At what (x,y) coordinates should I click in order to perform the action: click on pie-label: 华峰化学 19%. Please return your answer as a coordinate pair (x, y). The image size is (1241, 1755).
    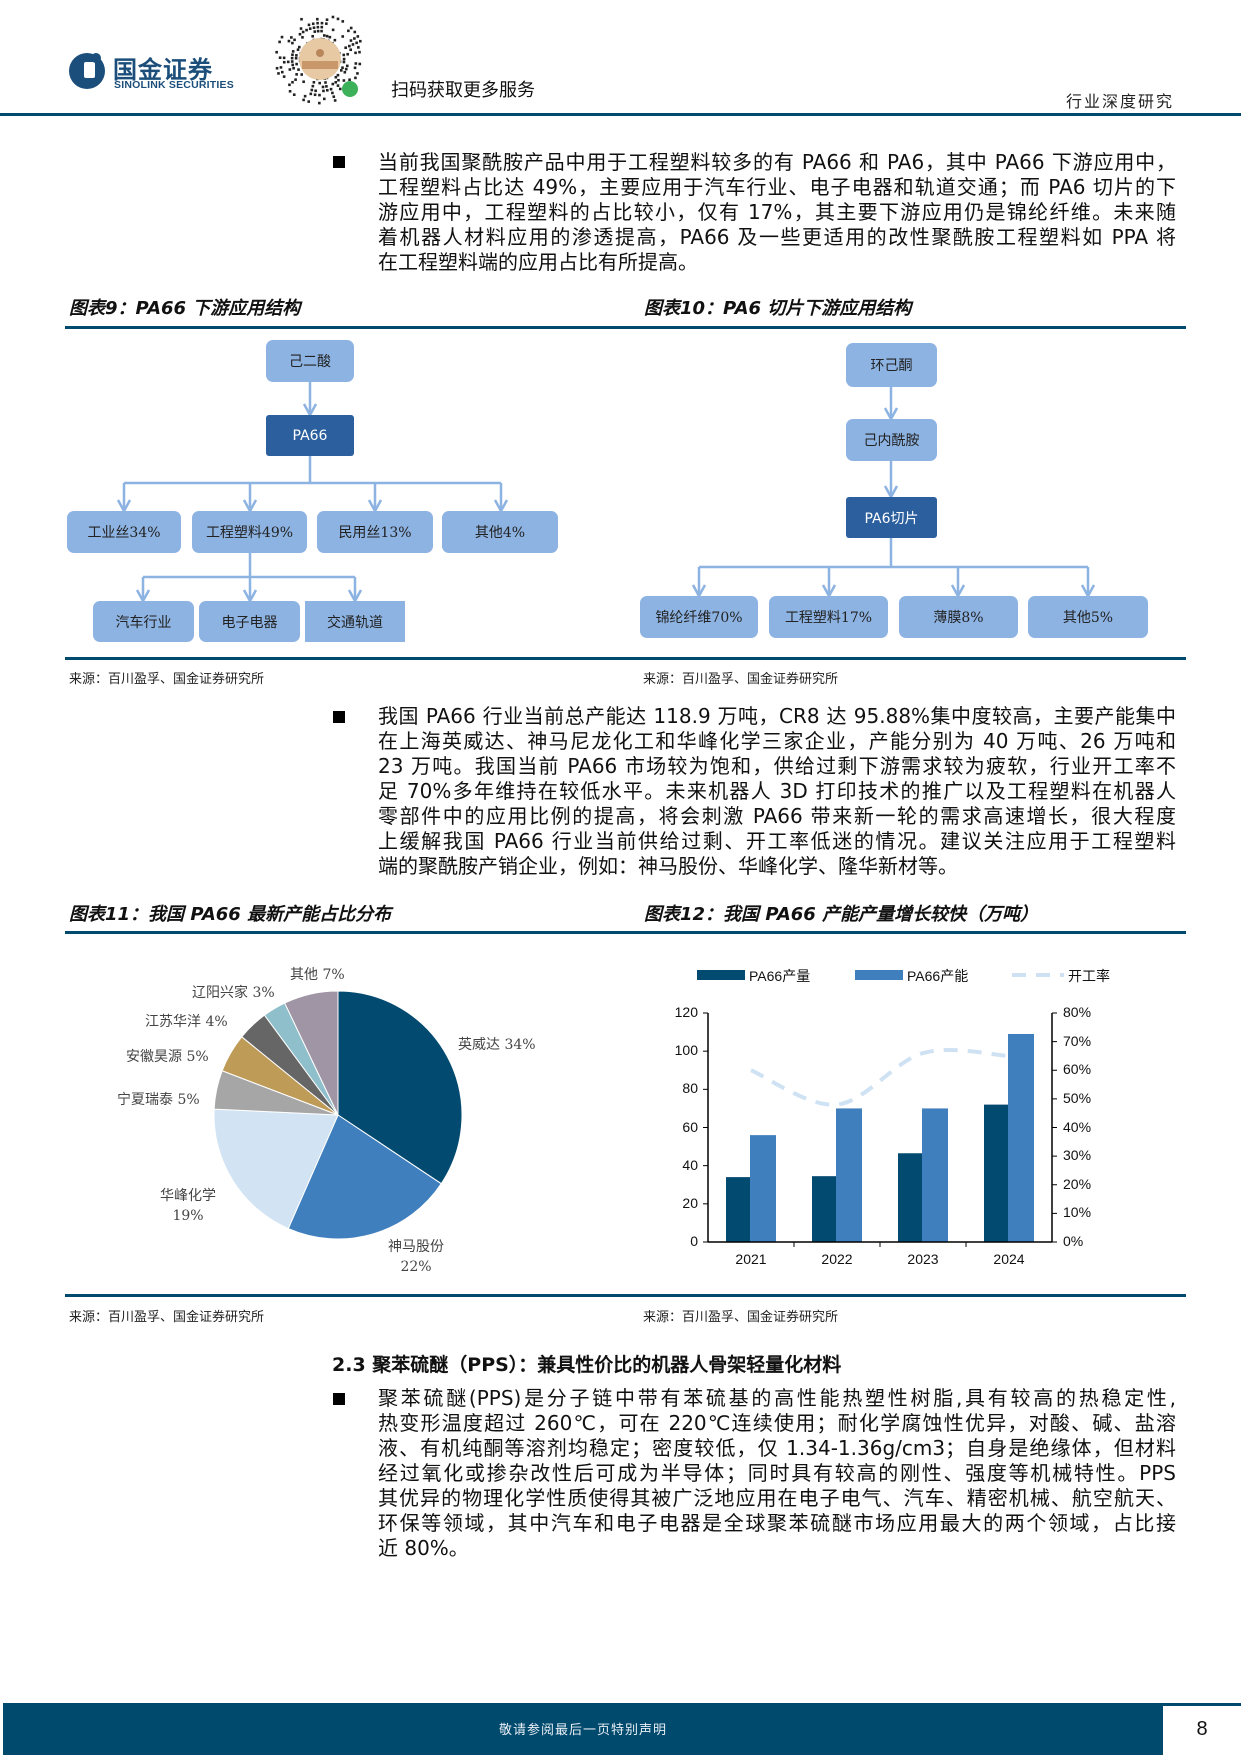
    Looking at the image, I should click on (188, 1206).